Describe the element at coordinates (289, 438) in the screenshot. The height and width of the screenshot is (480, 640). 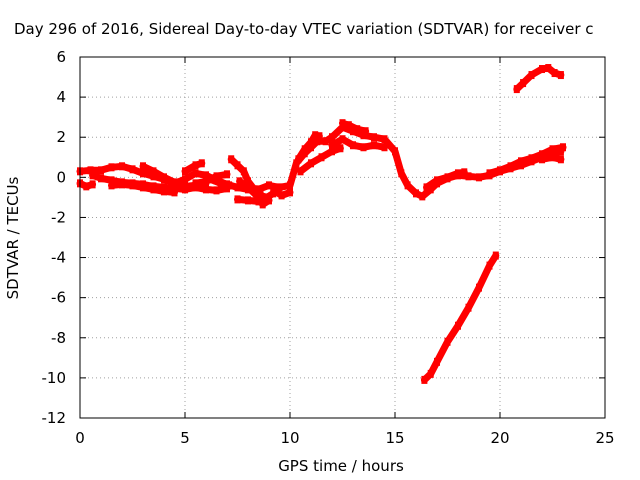
I see `x-tick-label: 10` at that location.